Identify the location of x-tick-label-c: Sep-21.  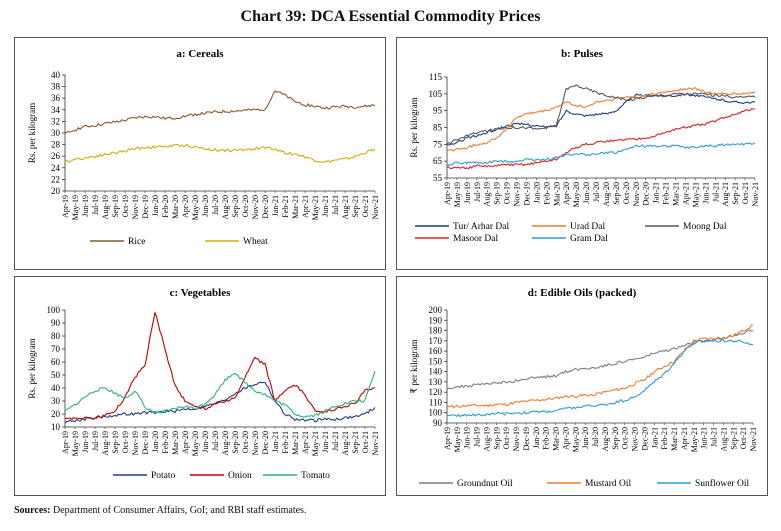
(355, 442).